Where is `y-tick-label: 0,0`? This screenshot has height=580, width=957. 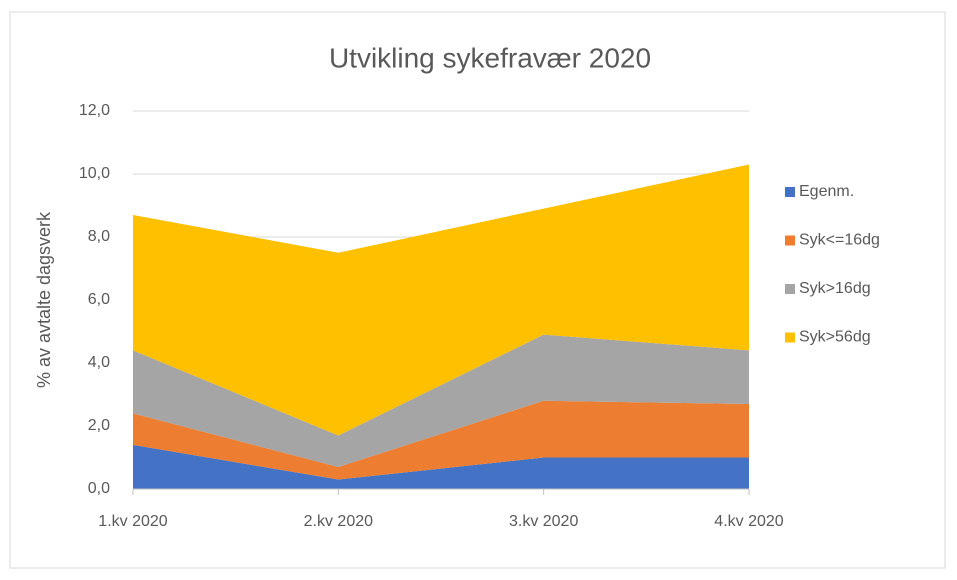
y-tick-label: 0,0 is located at coordinates (99, 488).